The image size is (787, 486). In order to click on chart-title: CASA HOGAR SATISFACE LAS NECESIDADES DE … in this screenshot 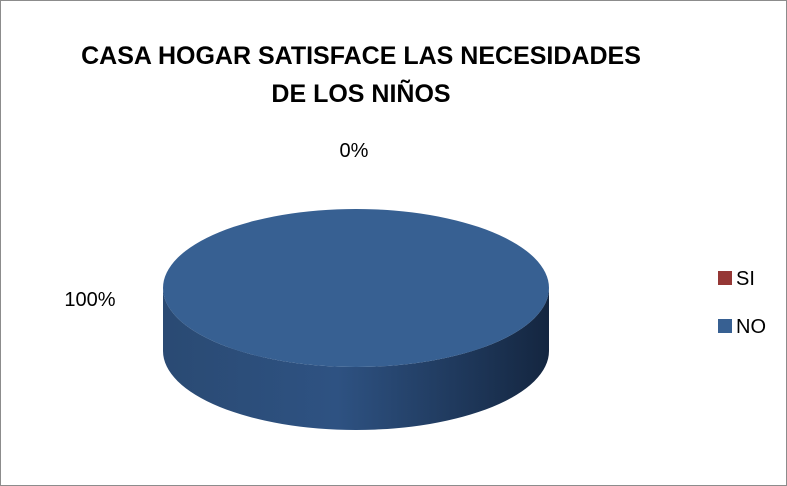, I will do `click(361, 75)`.